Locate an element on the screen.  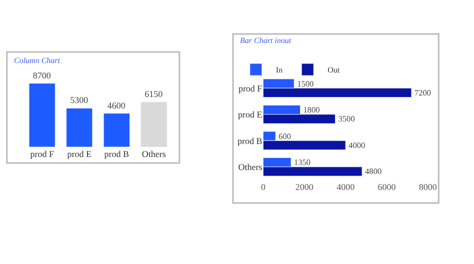
y-tick-label: prod F is located at coordinates (250, 88).